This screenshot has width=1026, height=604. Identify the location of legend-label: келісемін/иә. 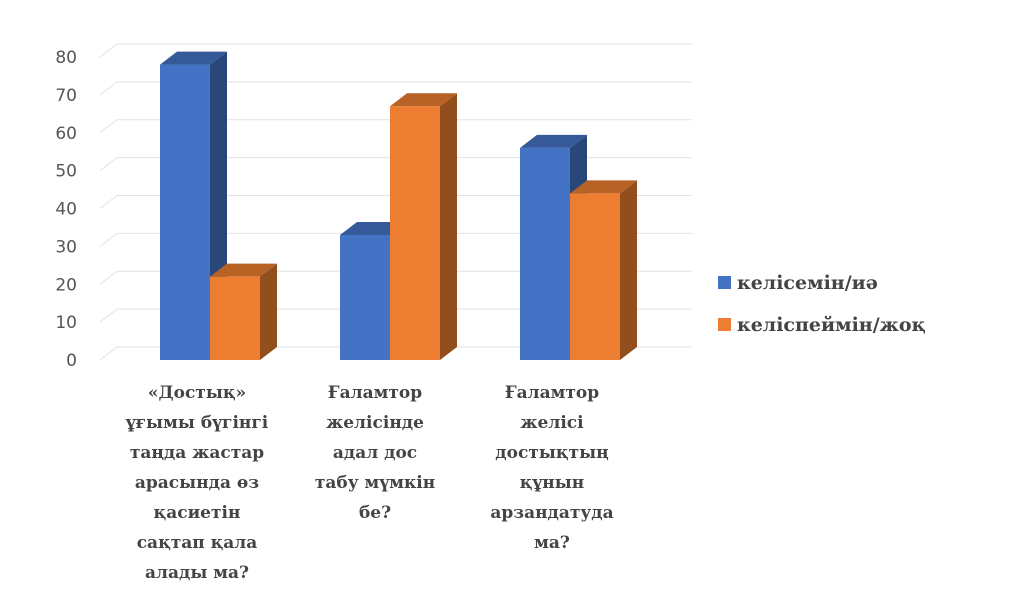
(807, 283).